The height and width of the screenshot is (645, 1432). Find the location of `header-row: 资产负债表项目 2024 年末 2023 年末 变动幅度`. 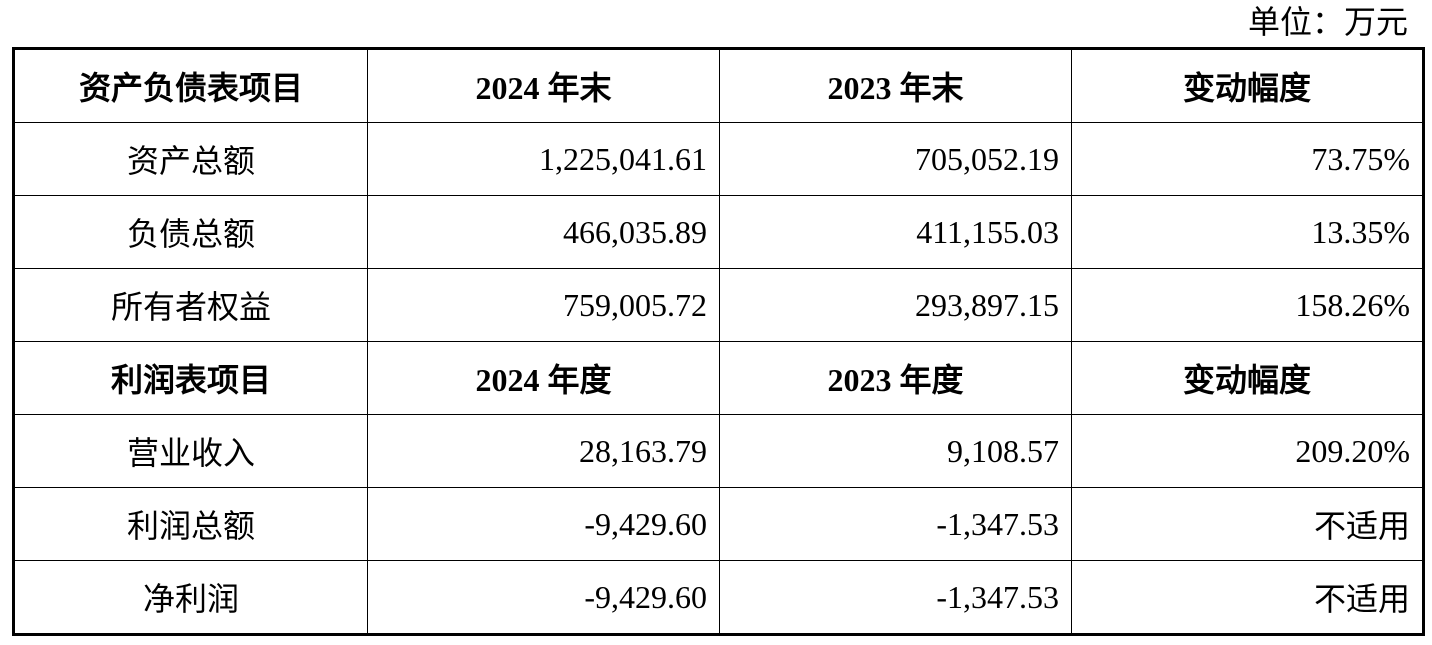

header-row: 资产负债表项目 2024 年末 2023 年末 变动幅度 is located at coordinates (718, 85).